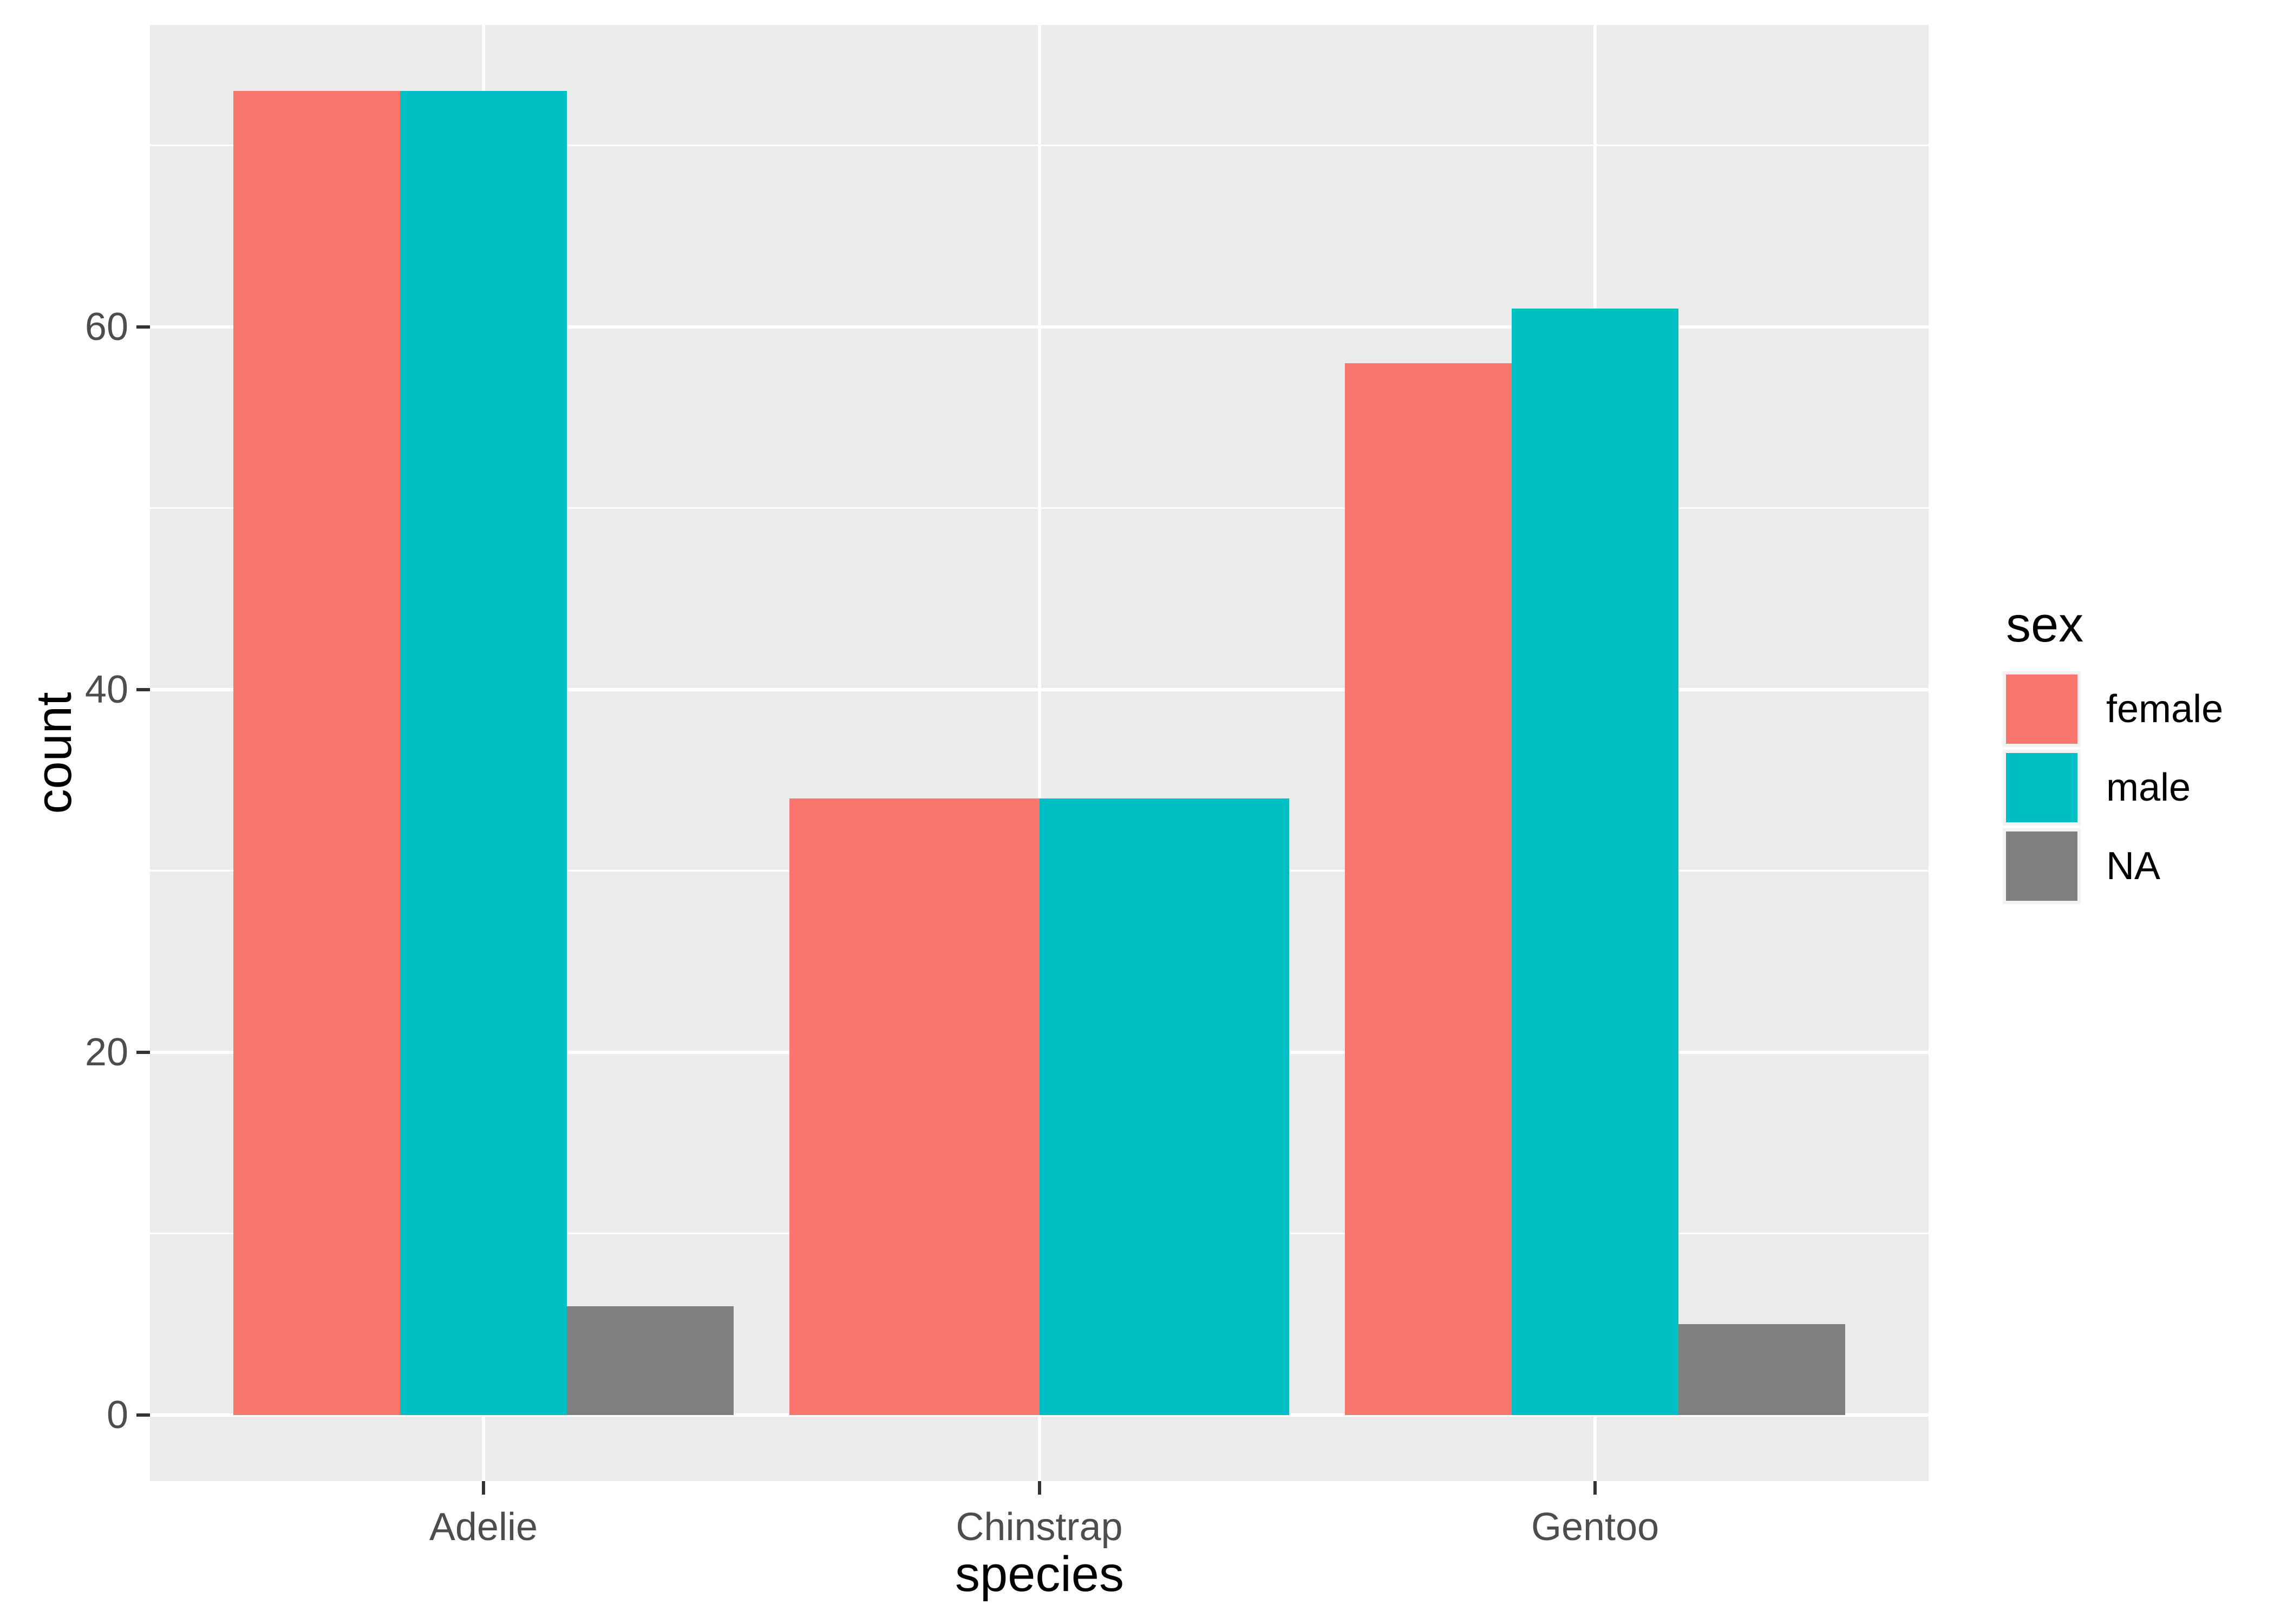 This screenshot has height=1624, width=2274. What do you see at coordinates (106, 1052) in the screenshot?
I see `y-tick-label-20: 20` at bounding box center [106, 1052].